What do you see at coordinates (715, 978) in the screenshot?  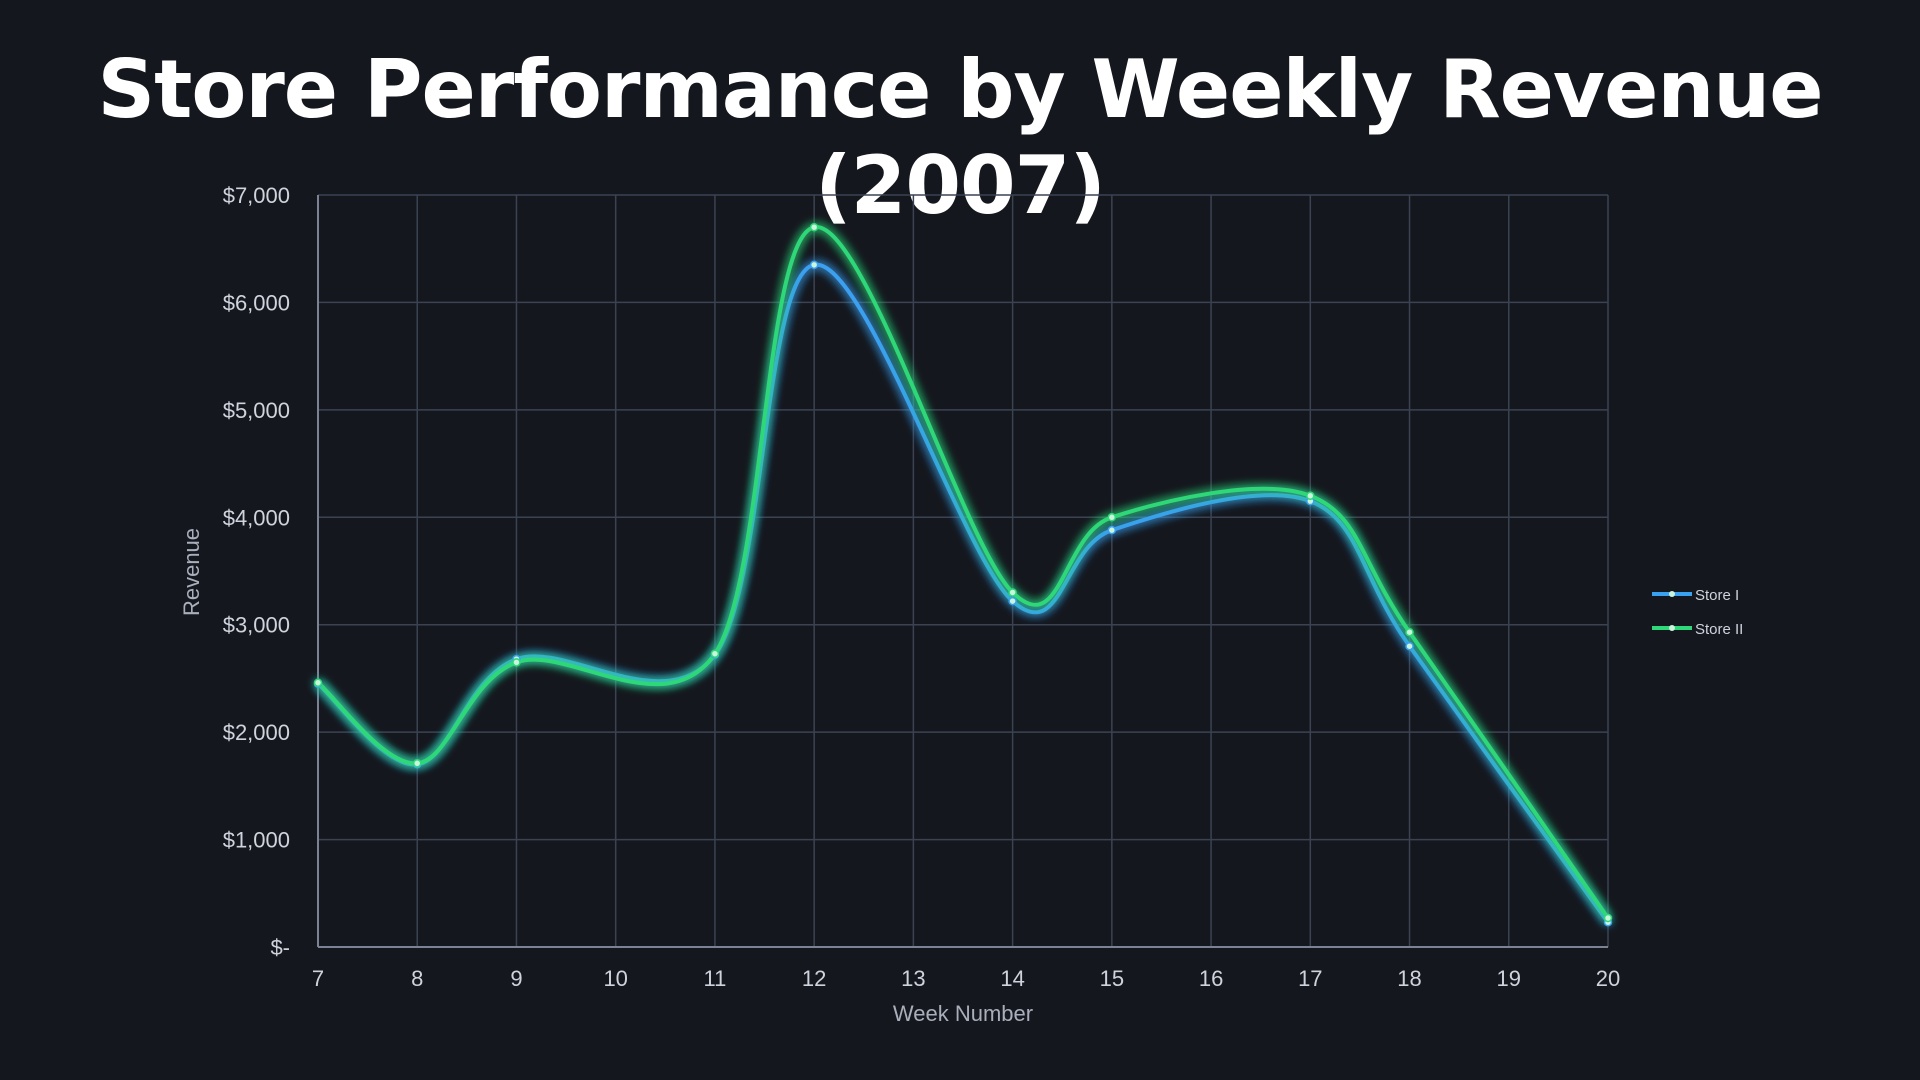 I see `x-tick-label: 11` at bounding box center [715, 978].